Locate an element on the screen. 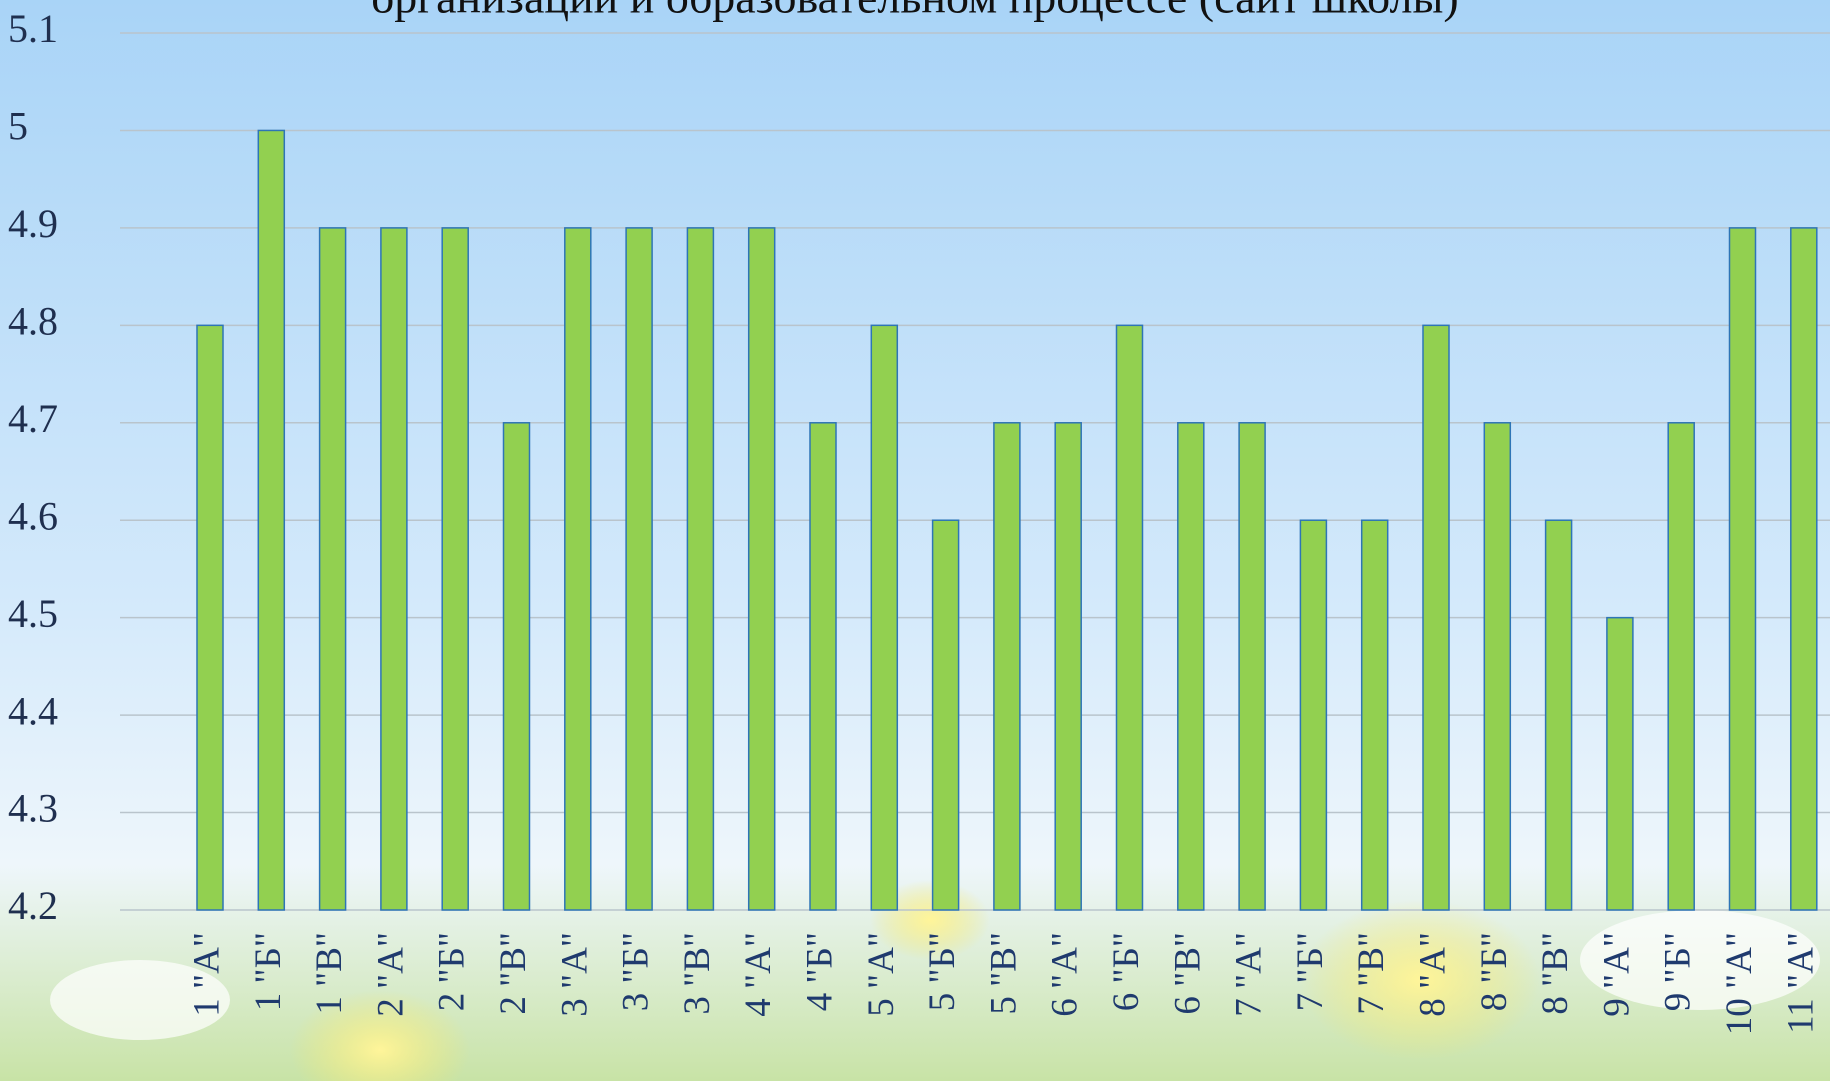 This screenshot has height=1081, width=1830. x-tick-label: 3 "А" is located at coordinates (574, 974).